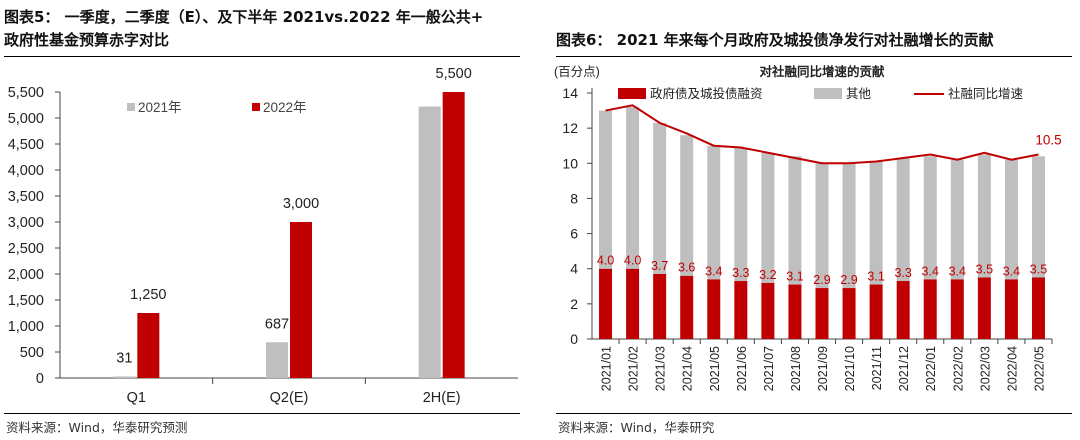  Describe the element at coordinates (1012, 368) in the screenshot. I see `x-category-label: 2022/04` at that location.